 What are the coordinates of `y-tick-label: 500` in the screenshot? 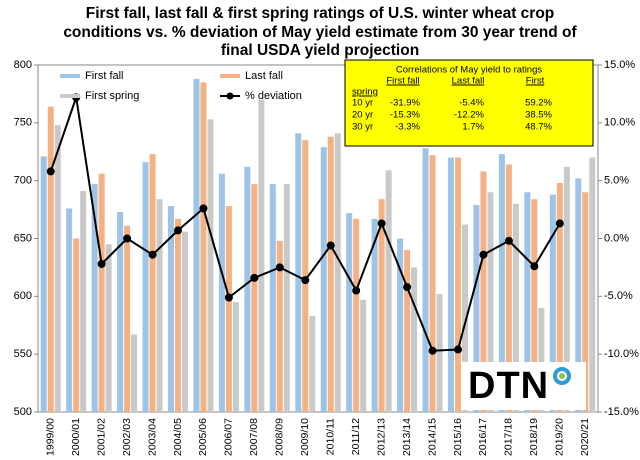 It's located at (23, 412).